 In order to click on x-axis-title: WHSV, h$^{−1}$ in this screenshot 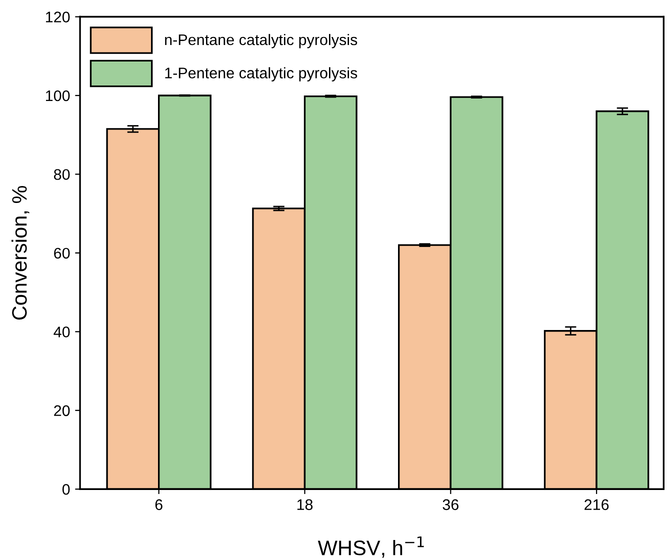, I will do `click(371, 547)`.